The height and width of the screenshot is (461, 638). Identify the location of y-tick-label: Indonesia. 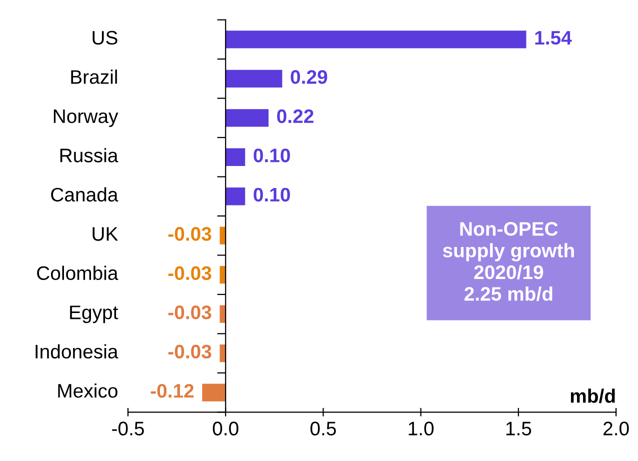
(77, 351).